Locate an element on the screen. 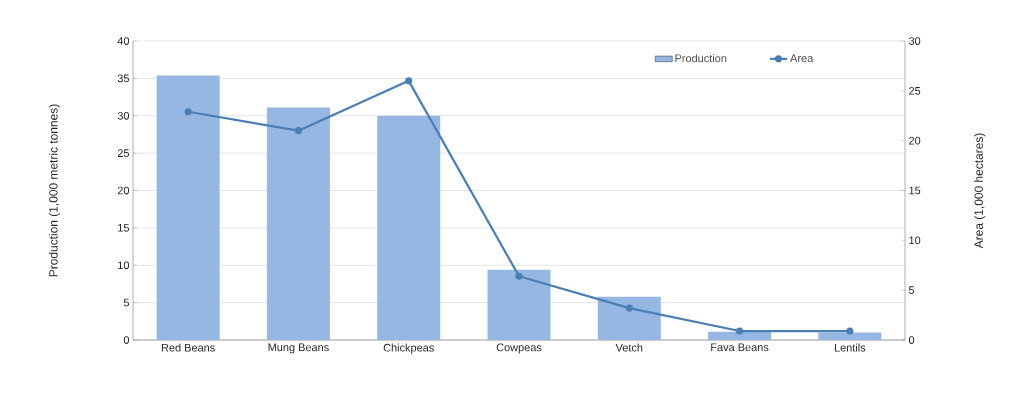 This screenshot has height=394, width=1024. x-tick-label: Mung Beans is located at coordinates (298, 348).